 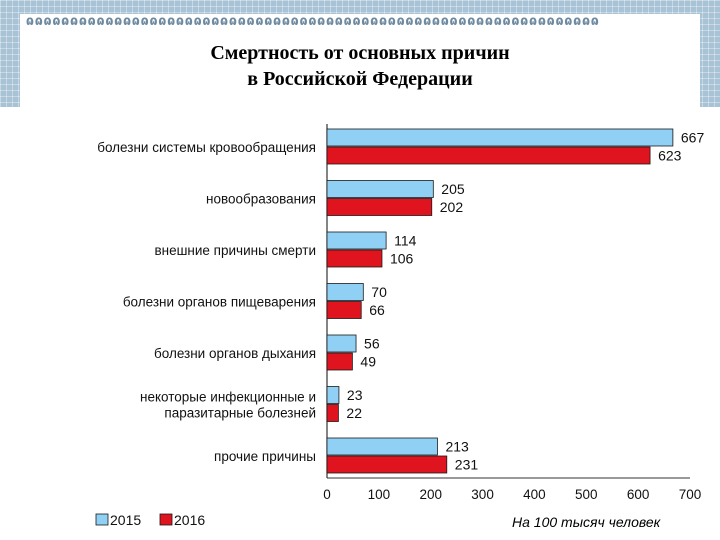 What do you see at coordinates (638, 494) in the screenshot?
I see `x-tick-label: 600` at bounding box center [638, 494].